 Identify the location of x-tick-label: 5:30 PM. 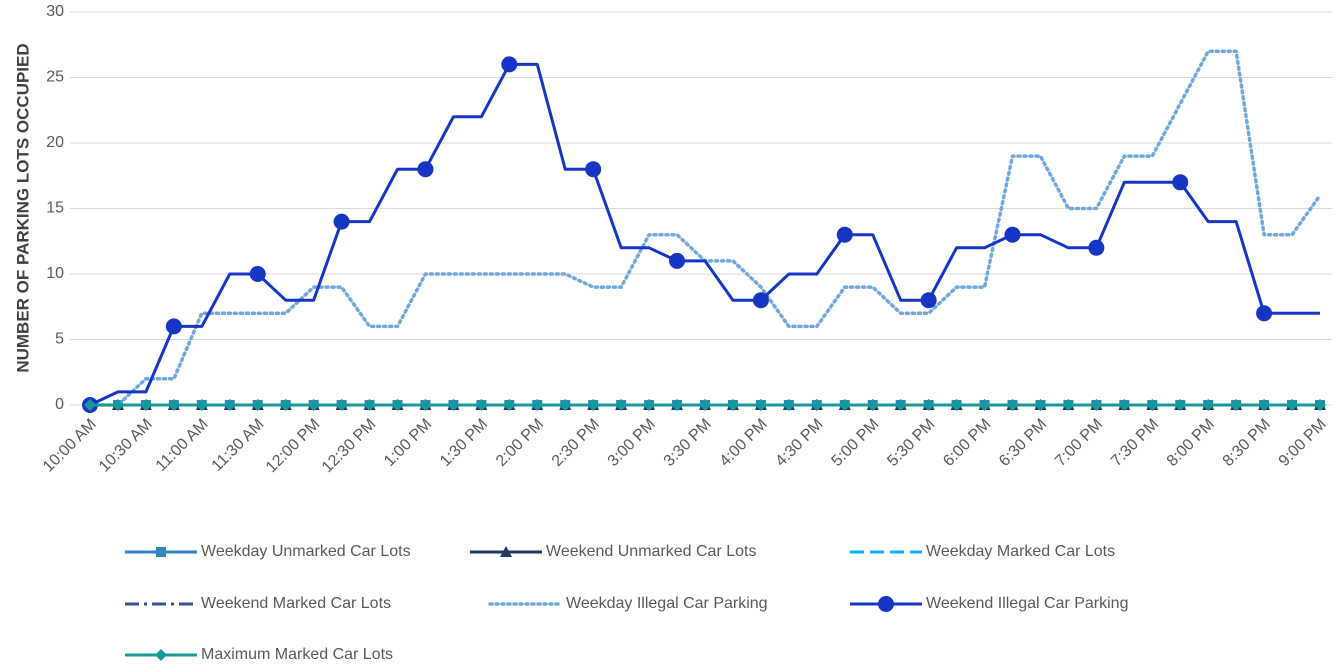
(911, 443).